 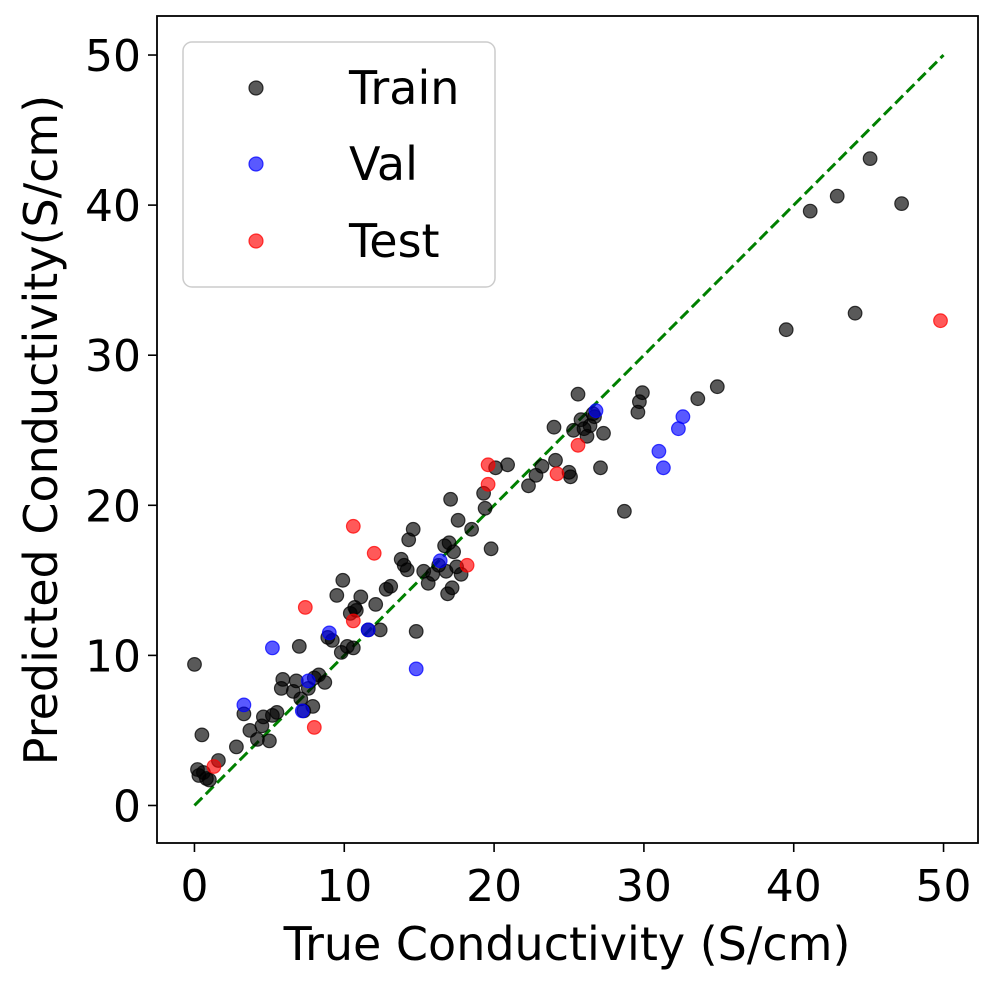 What do you see at coordinates (121, 431) in the screenshot?
I see `y-axis-ticks: 0 10 20 30 40 50` at bounding box center [121, 431].